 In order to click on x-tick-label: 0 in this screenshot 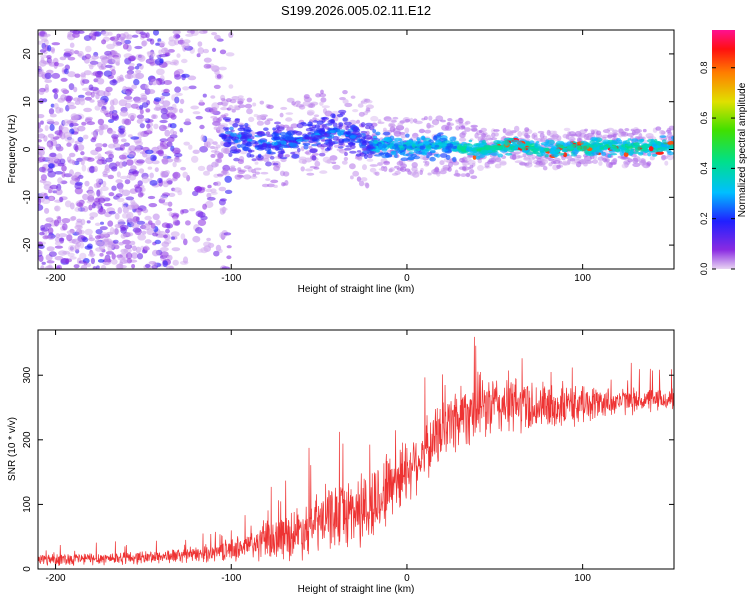, I will do `click(407, 278)`.